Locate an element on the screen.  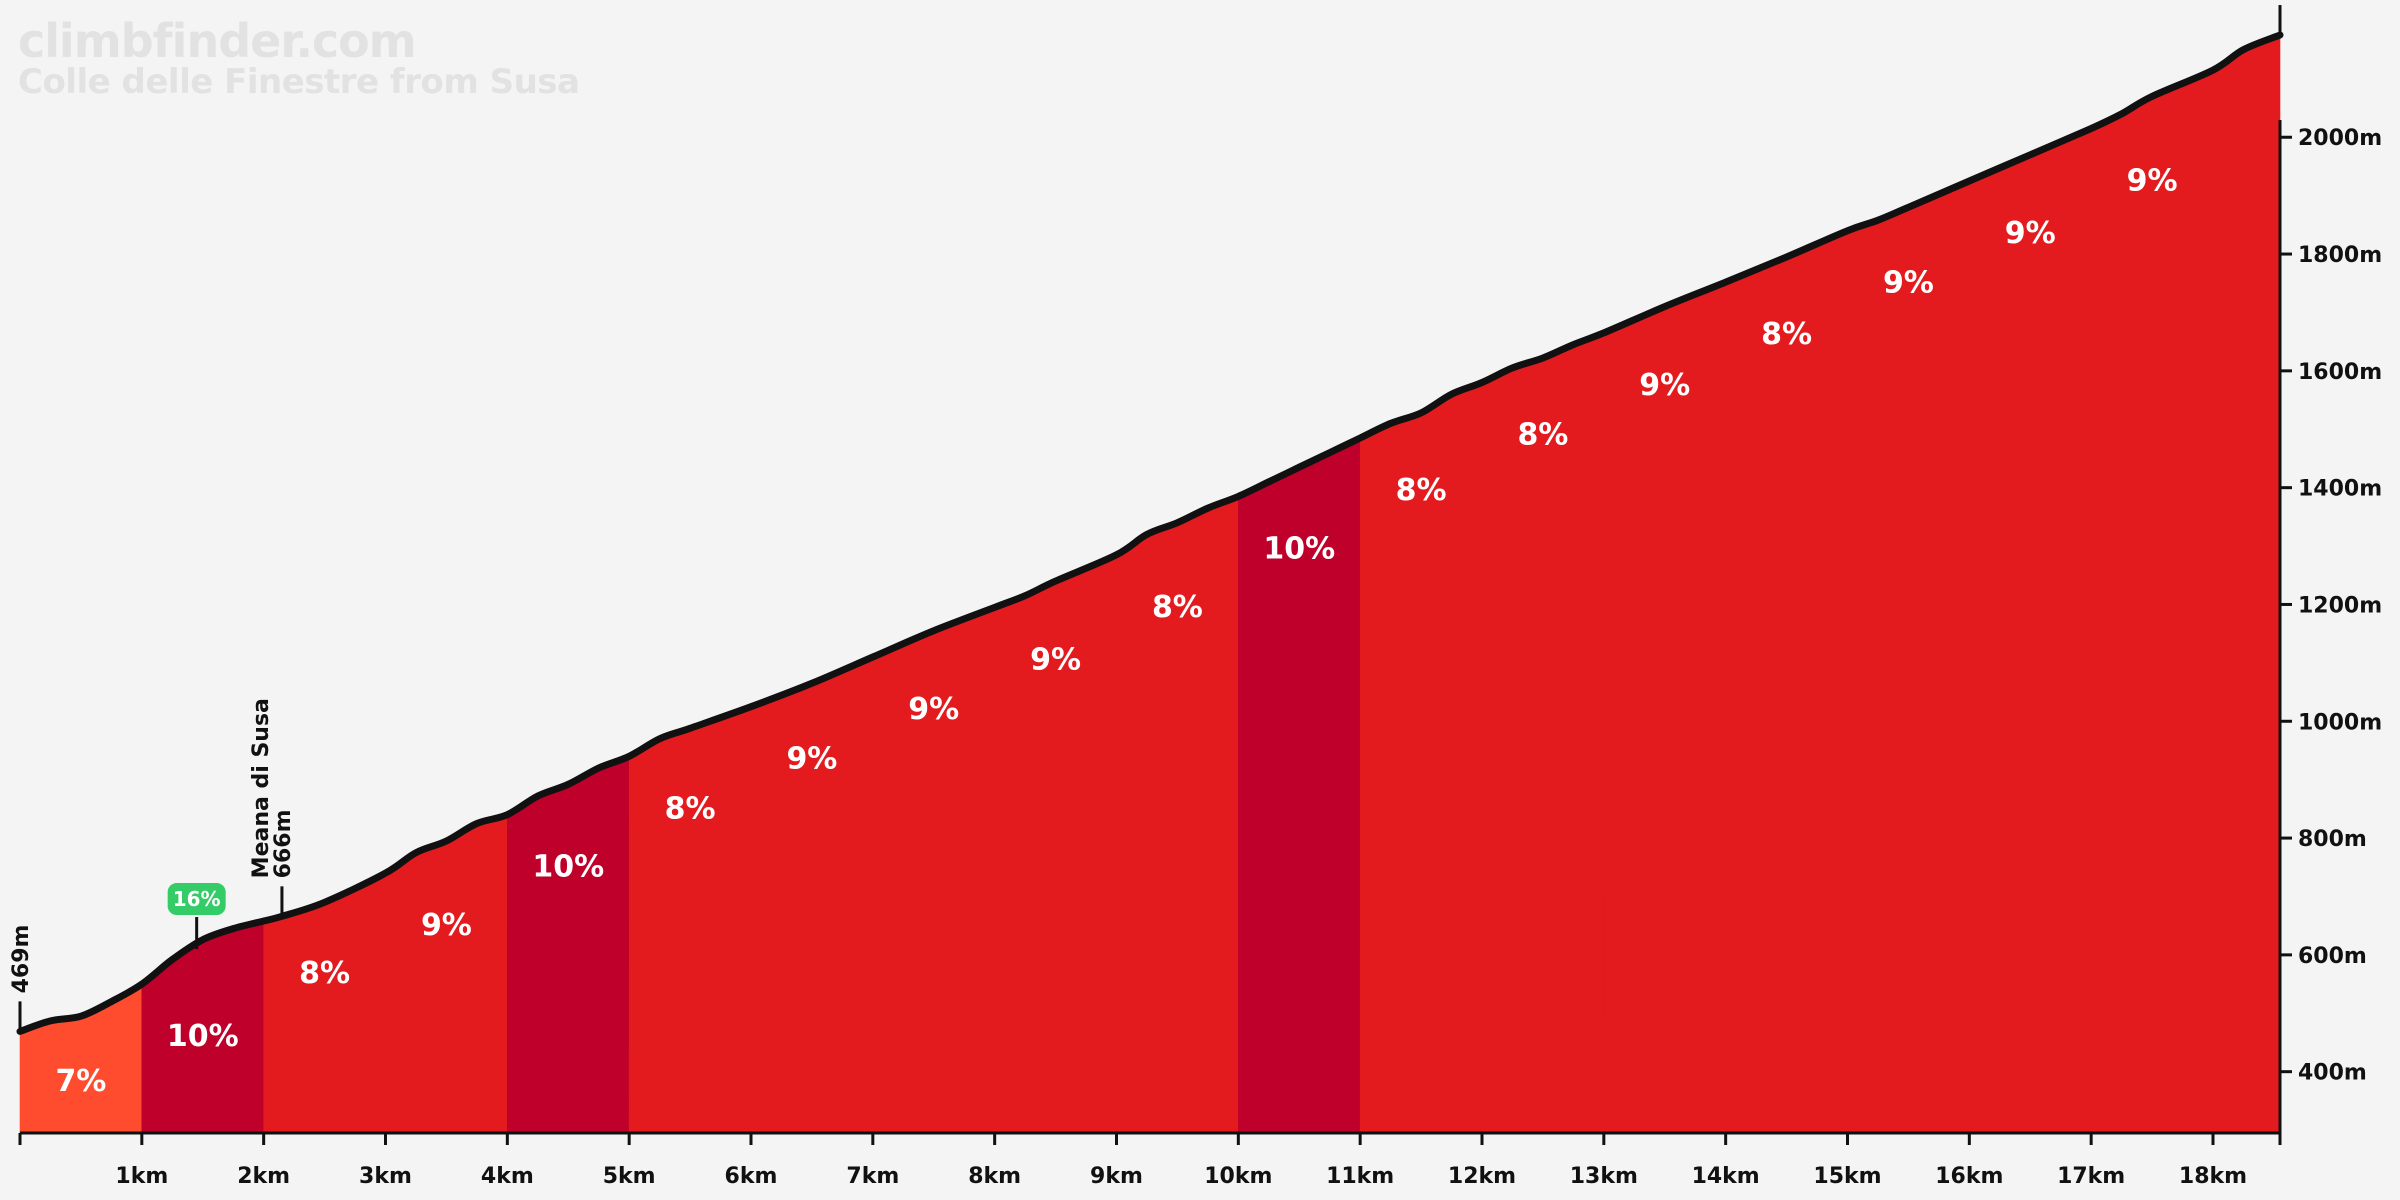
grade-label-14: 9% is located at coordinates (1664, 385).